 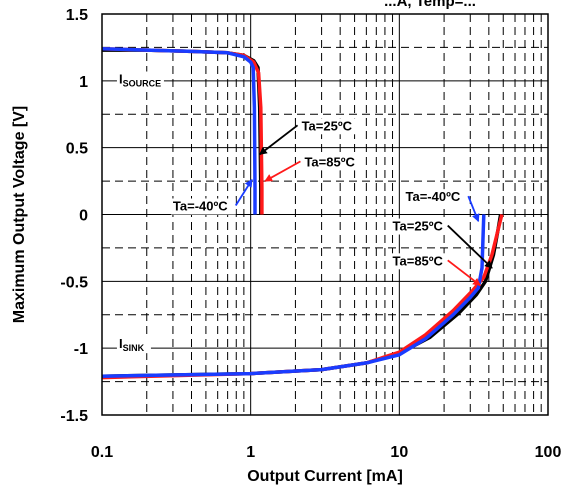 What do you see at coordinates (83, 82) in the screenshot?
I see `y-tick-label: 1` at bounding box center [83, 82].